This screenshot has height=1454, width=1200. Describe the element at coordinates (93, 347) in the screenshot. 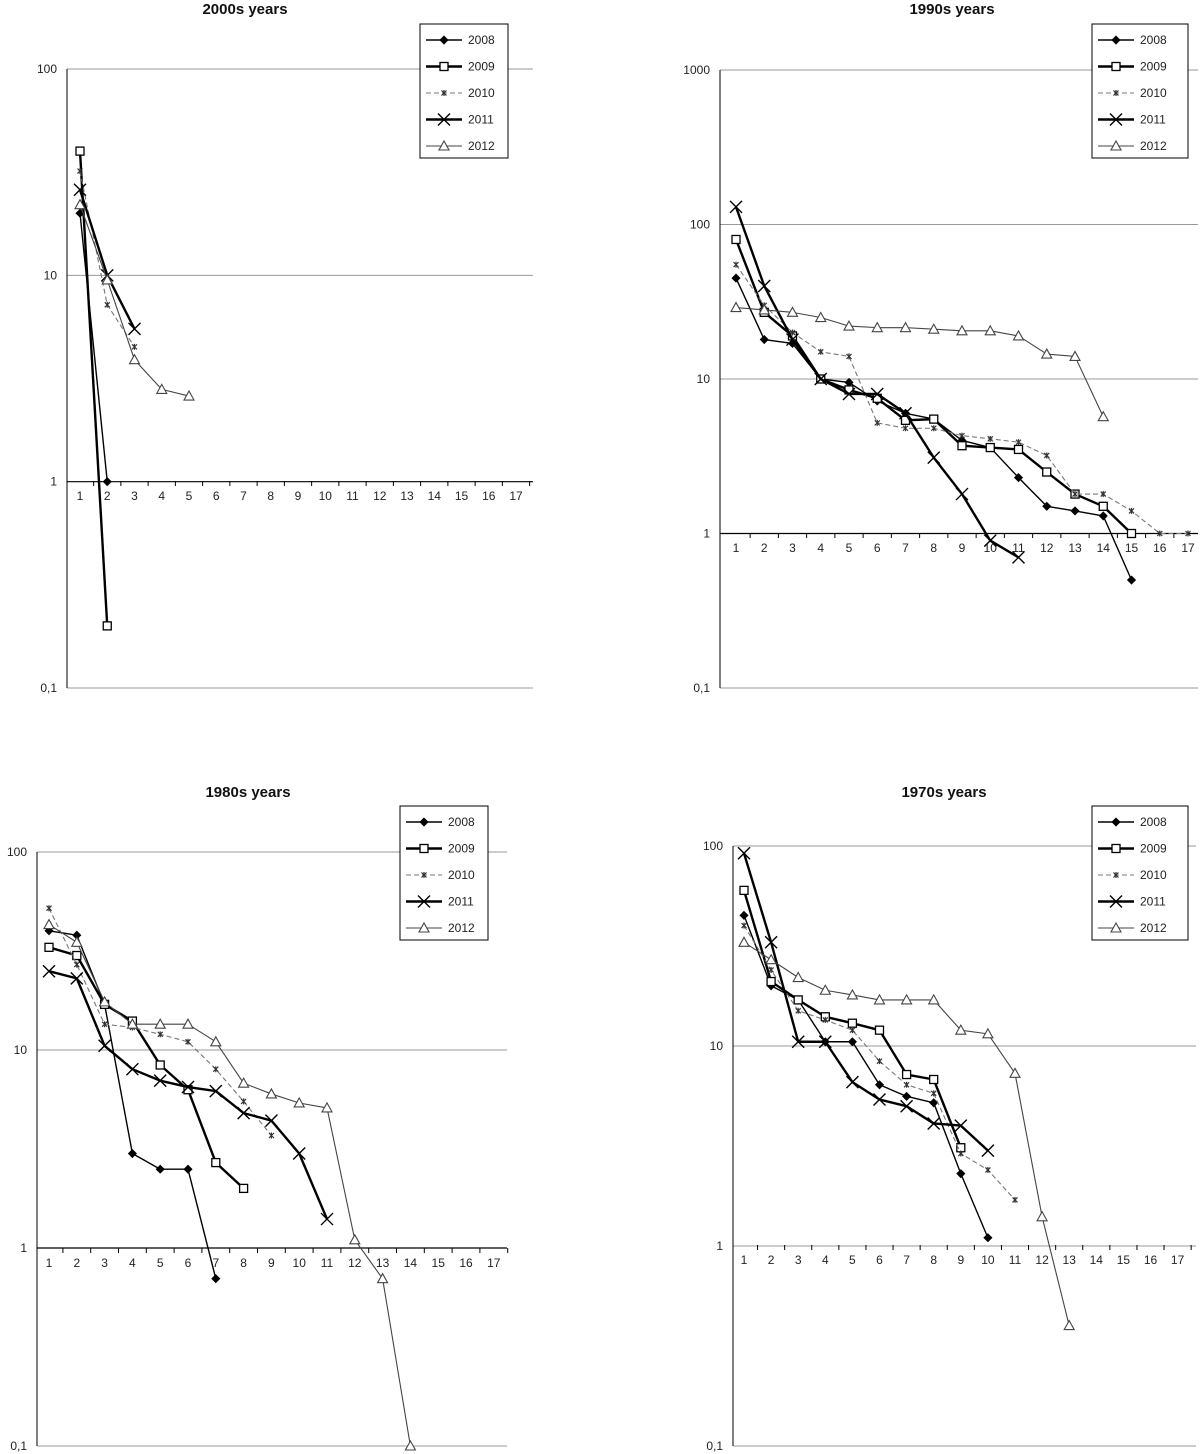

I see `series-2008` at that location.